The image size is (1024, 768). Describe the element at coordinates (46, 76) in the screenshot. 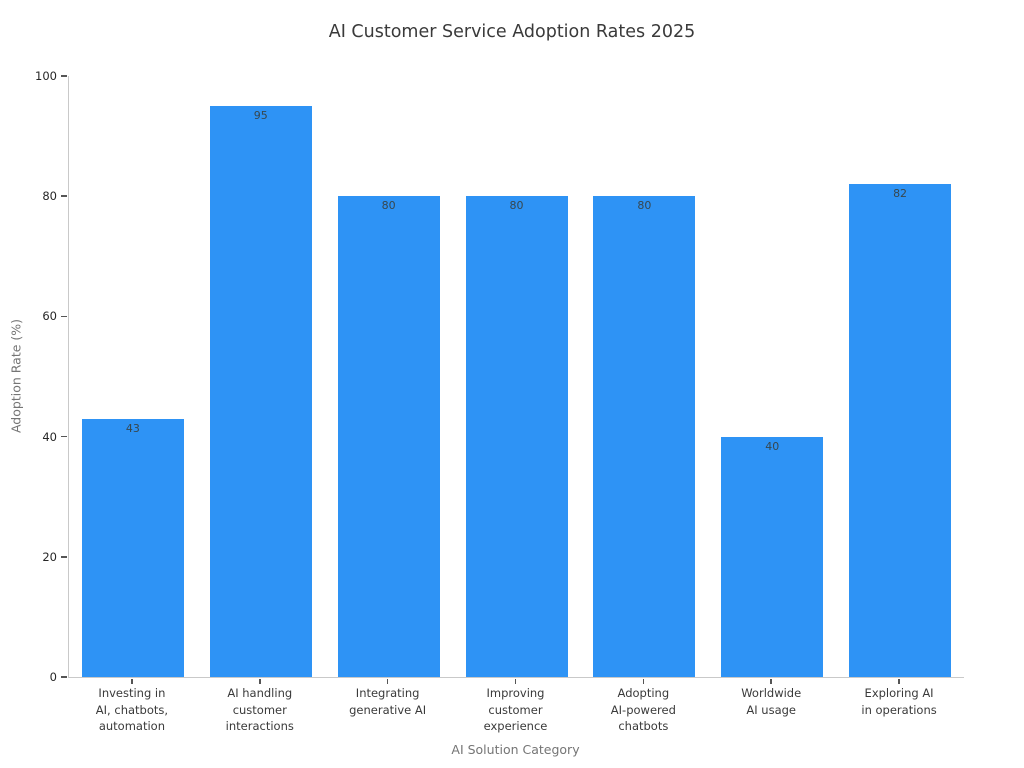

I see `y-tick-label: 100` at that location.